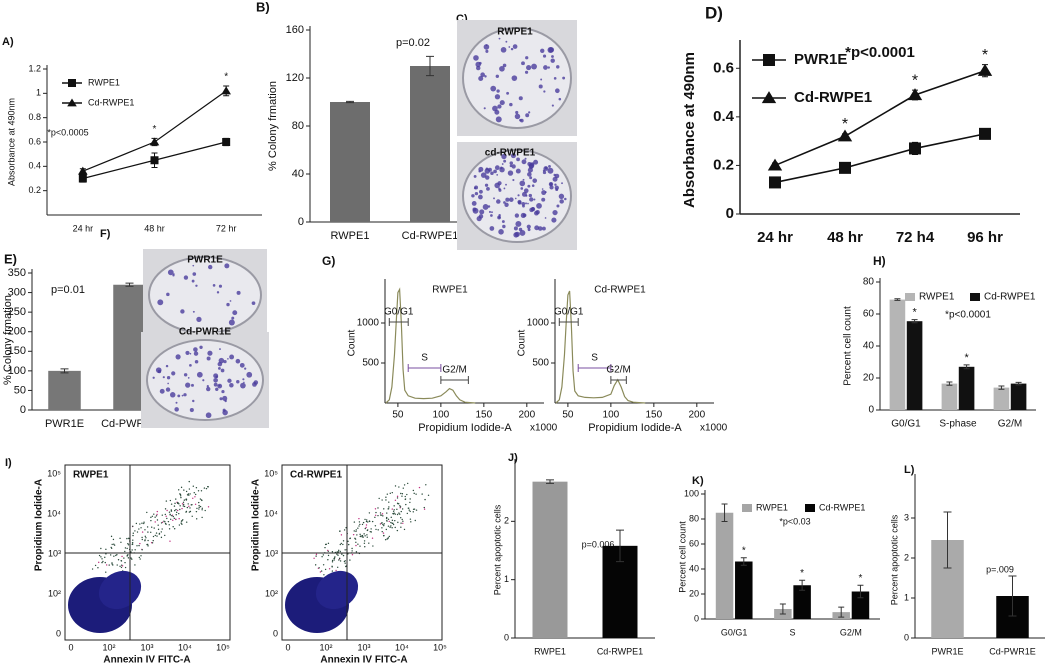 This screenshot has height=663, width=1050. Describe the element at coordinates (510, 153) in the screenshot. I see `photo-caption: cd-RWPE1` at that location.